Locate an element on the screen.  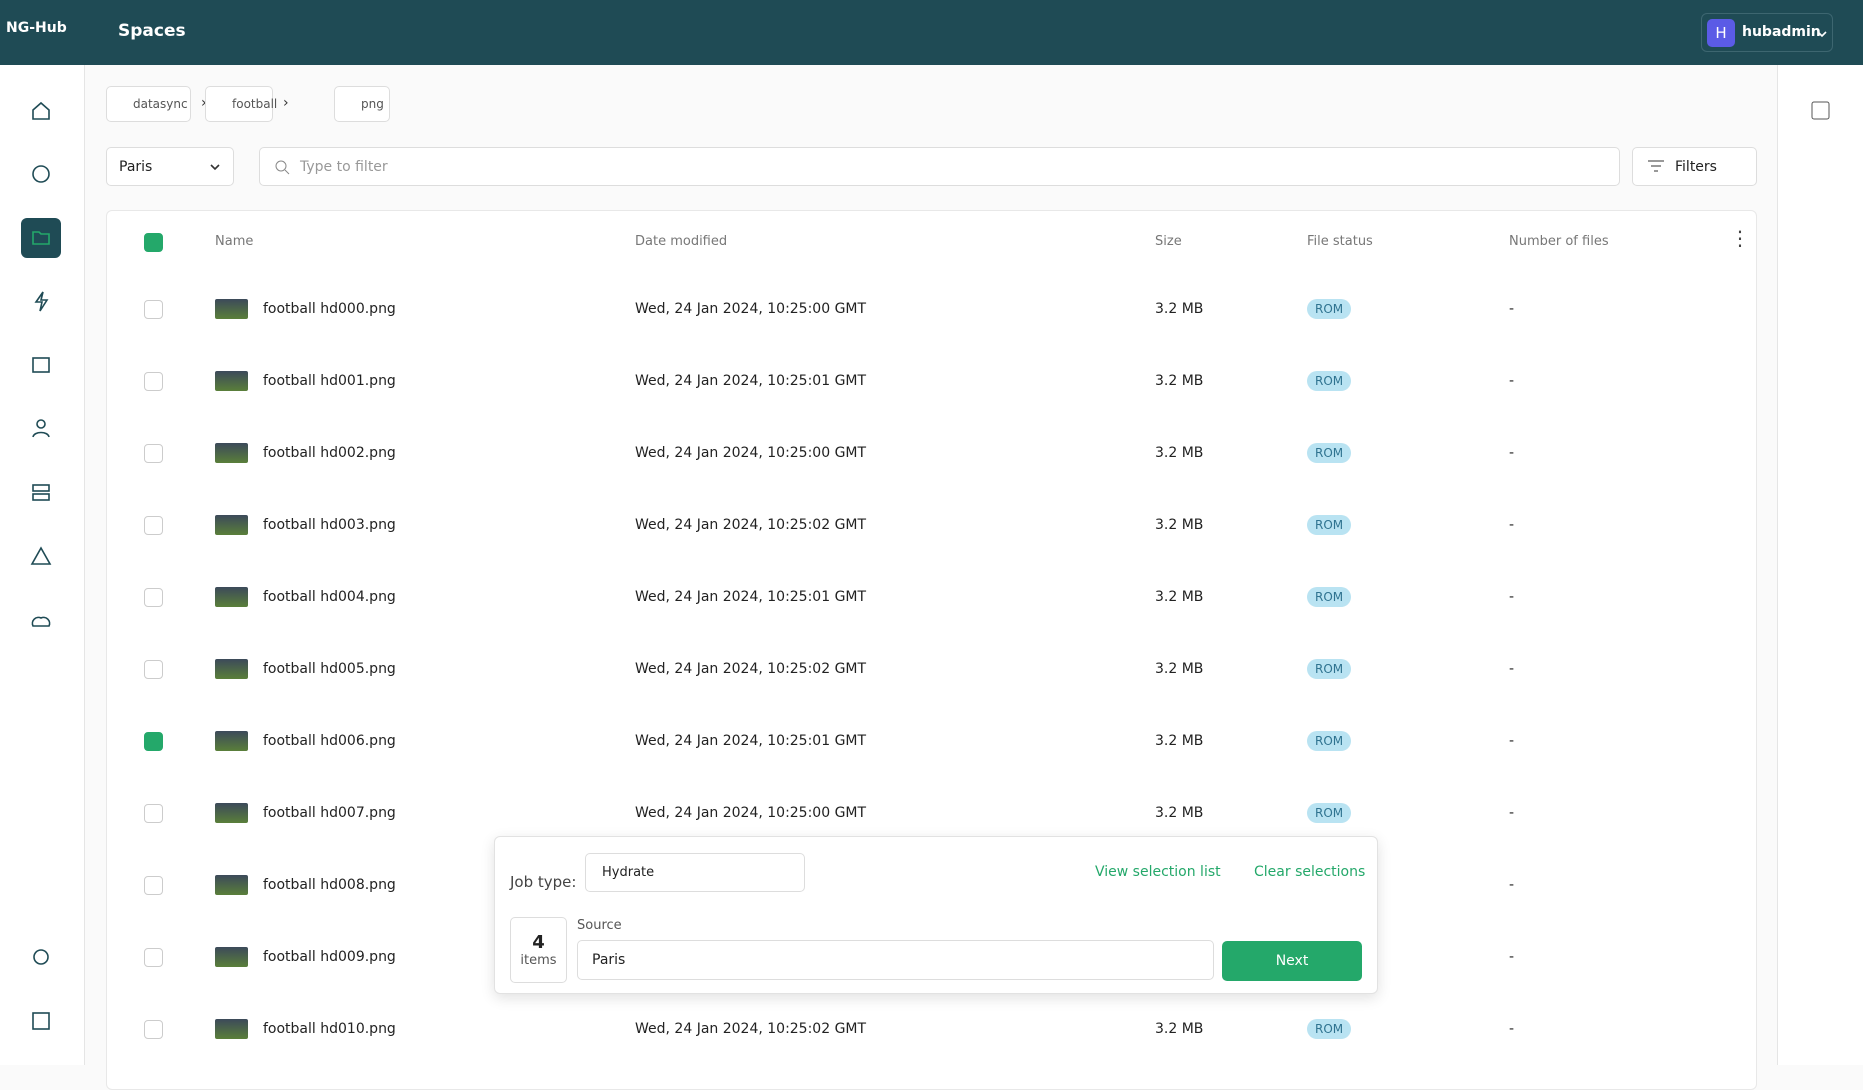
job-type-label: Job type: is located at coordinates (543, 882).